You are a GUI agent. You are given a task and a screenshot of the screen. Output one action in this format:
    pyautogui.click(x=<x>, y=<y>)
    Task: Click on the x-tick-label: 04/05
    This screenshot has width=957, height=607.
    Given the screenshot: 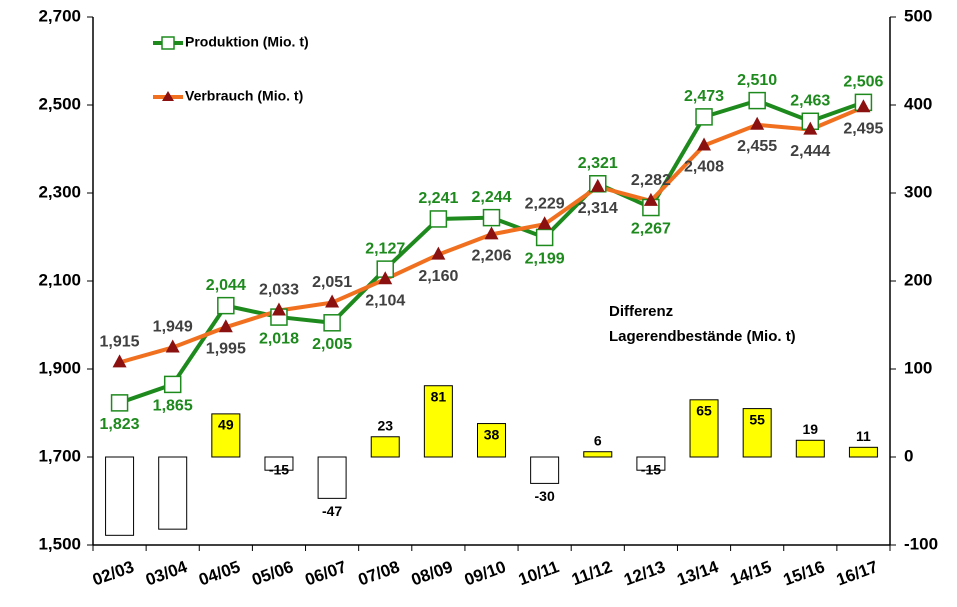 What is the action you would take?
    pyautogui.click(x=219, y=573)
    